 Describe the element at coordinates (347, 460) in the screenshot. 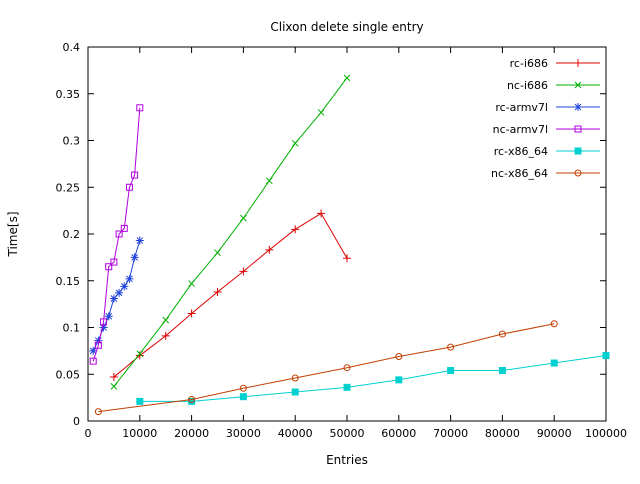

I see `x-axis-label: Entries` at that location.